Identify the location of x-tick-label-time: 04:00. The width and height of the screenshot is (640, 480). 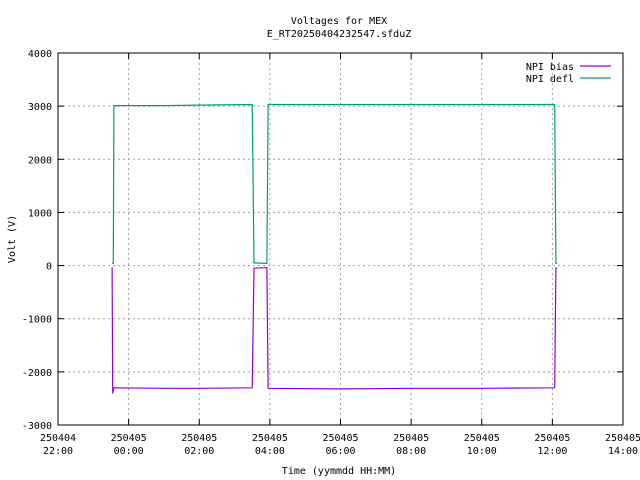
(270, 451).